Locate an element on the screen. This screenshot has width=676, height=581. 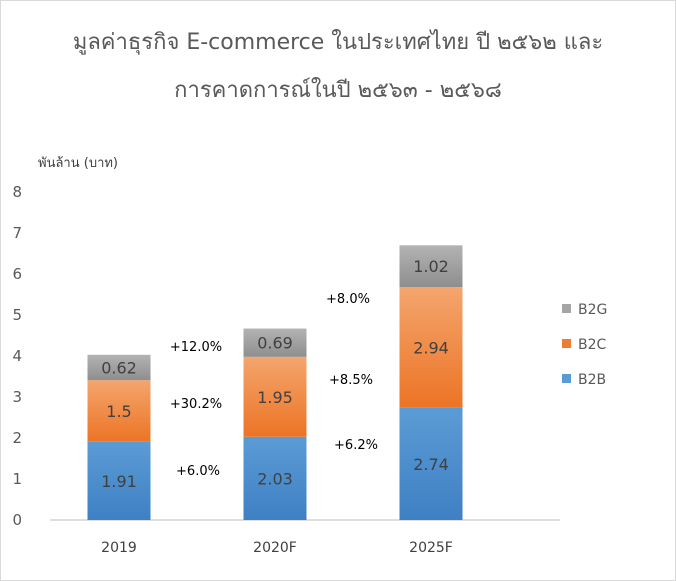
data-label: 1.02 is located at coordinates (431, 266).